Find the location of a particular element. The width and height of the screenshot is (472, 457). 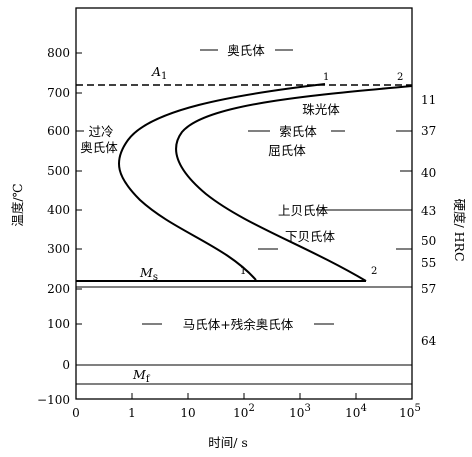

y-right-tick-labels: 11 37 40 43 50 55 57 64 is located at coordinates (429, 220).